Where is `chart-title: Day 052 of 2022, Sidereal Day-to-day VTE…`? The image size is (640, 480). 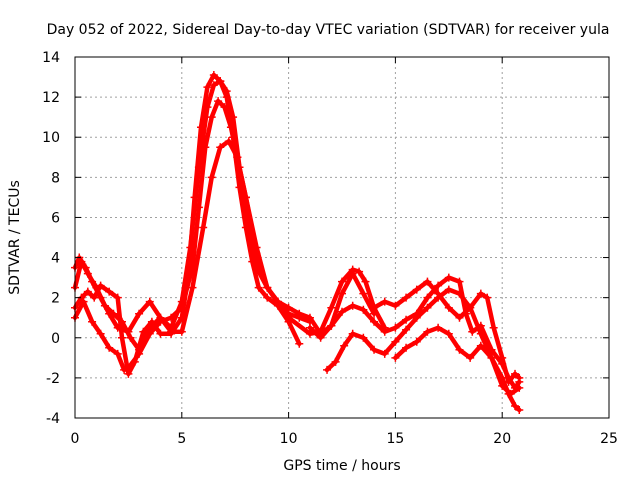 chart-title: Day 052 of 2022, Sidereal Day-to-day VTE… is located at coordinates (328, 30).